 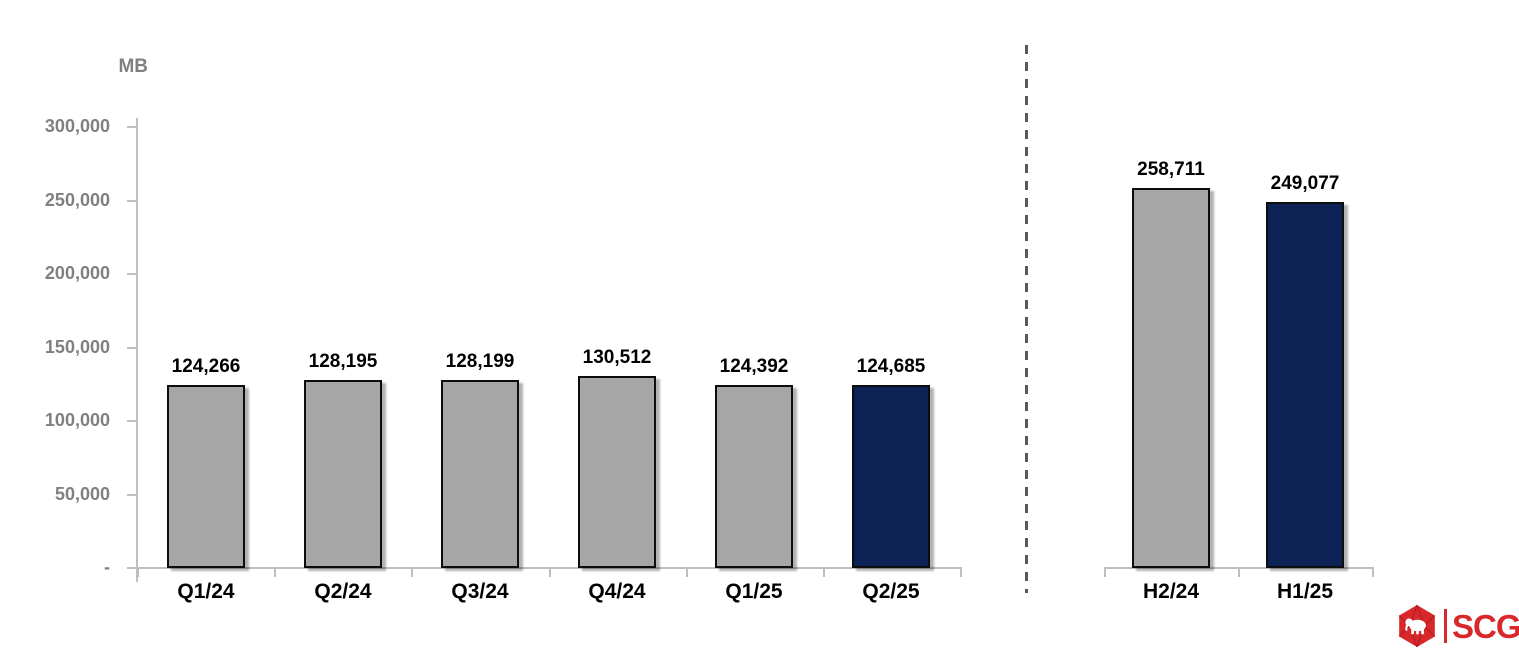 I want to click on x-axis-category-label: Q1/25, so click(x=754, y=591).